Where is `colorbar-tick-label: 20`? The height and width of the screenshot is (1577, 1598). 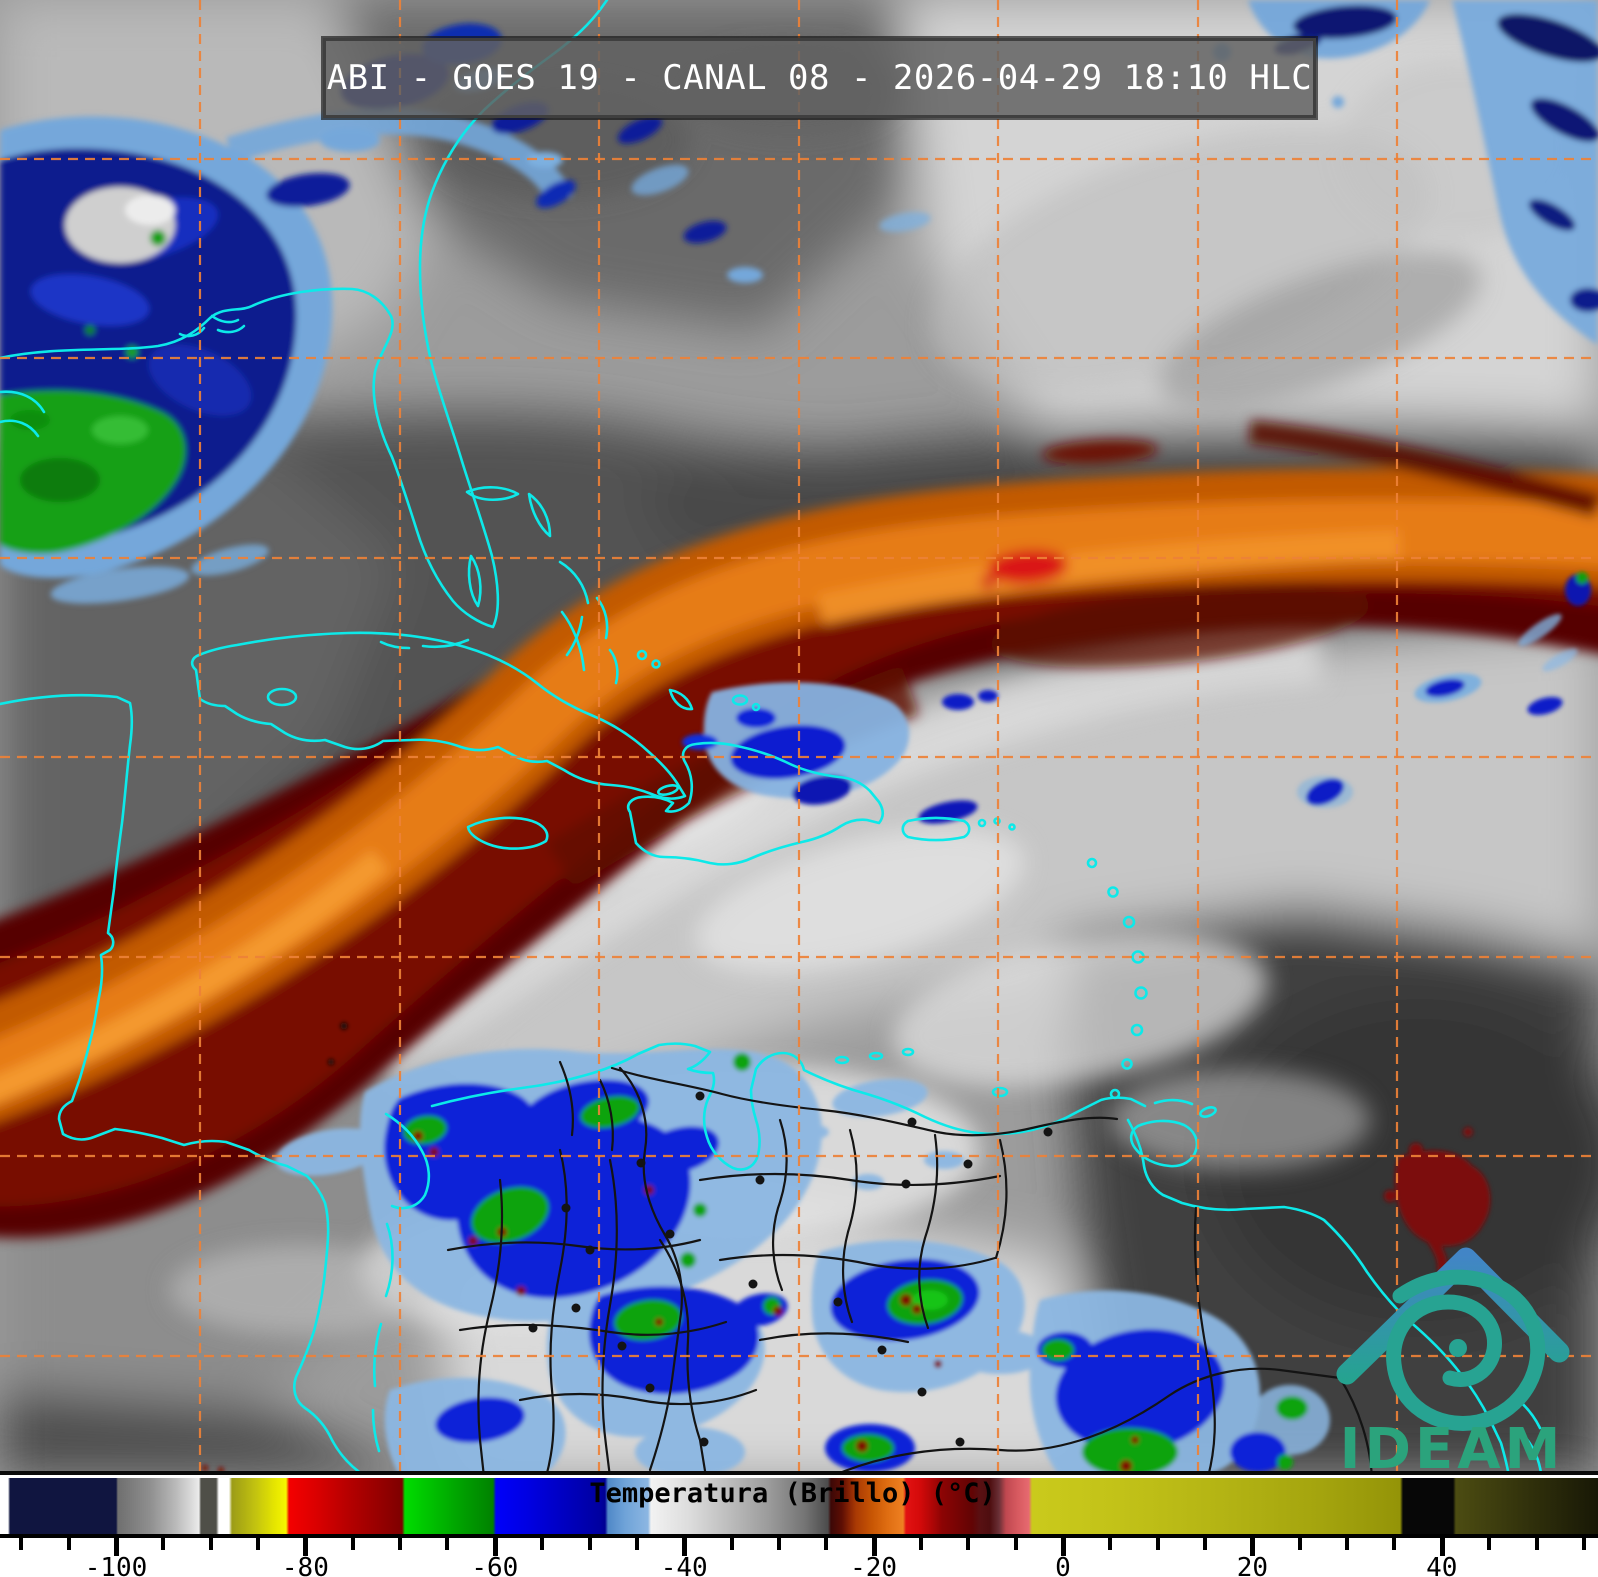 colorbar-tick-label: 20 is located at coordinates (1252, 1565).